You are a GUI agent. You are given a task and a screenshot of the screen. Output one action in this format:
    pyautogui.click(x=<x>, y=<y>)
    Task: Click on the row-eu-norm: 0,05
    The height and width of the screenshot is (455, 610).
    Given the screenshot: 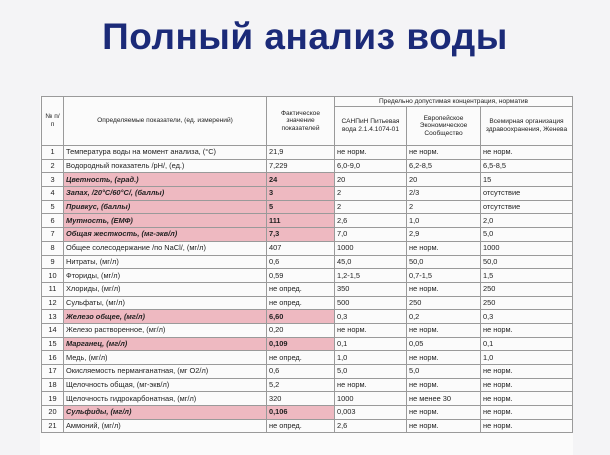 What is the action you would take?
    pyautogui.click(x=443, y=344)
    